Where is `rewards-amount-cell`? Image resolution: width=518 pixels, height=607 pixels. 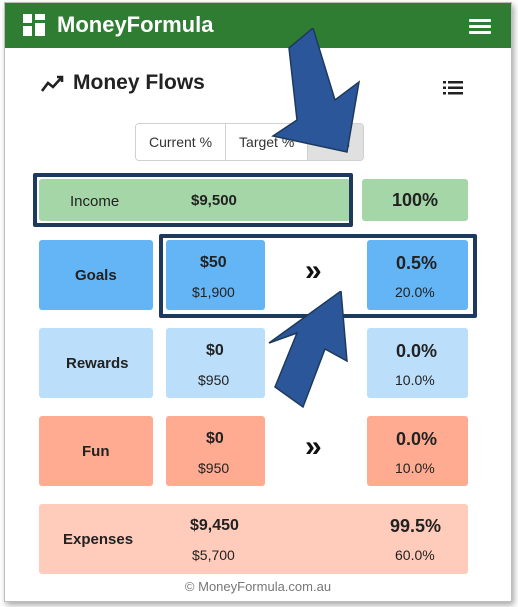 rewards-amount-cell is located at coordinates (215, 363).